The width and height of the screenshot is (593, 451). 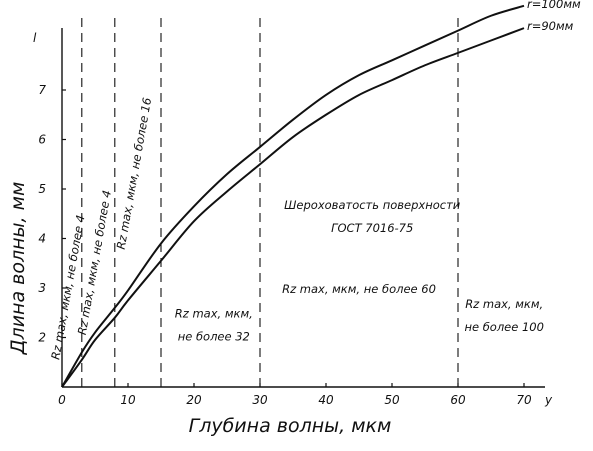 What do you see at coordinates (372, 216) in the screenshot?
I see `region-label: Шероховатость поверхности ГОСТ 7016-75` at bounding box center [372, 216].